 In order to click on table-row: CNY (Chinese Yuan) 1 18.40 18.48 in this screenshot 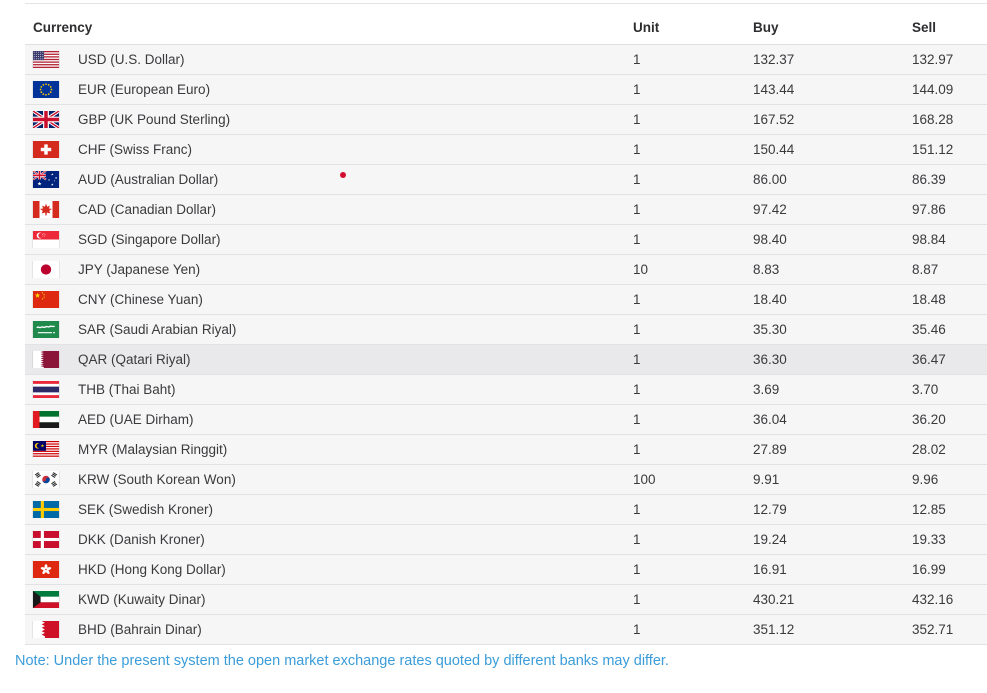, I will do `click(506, 300)`.